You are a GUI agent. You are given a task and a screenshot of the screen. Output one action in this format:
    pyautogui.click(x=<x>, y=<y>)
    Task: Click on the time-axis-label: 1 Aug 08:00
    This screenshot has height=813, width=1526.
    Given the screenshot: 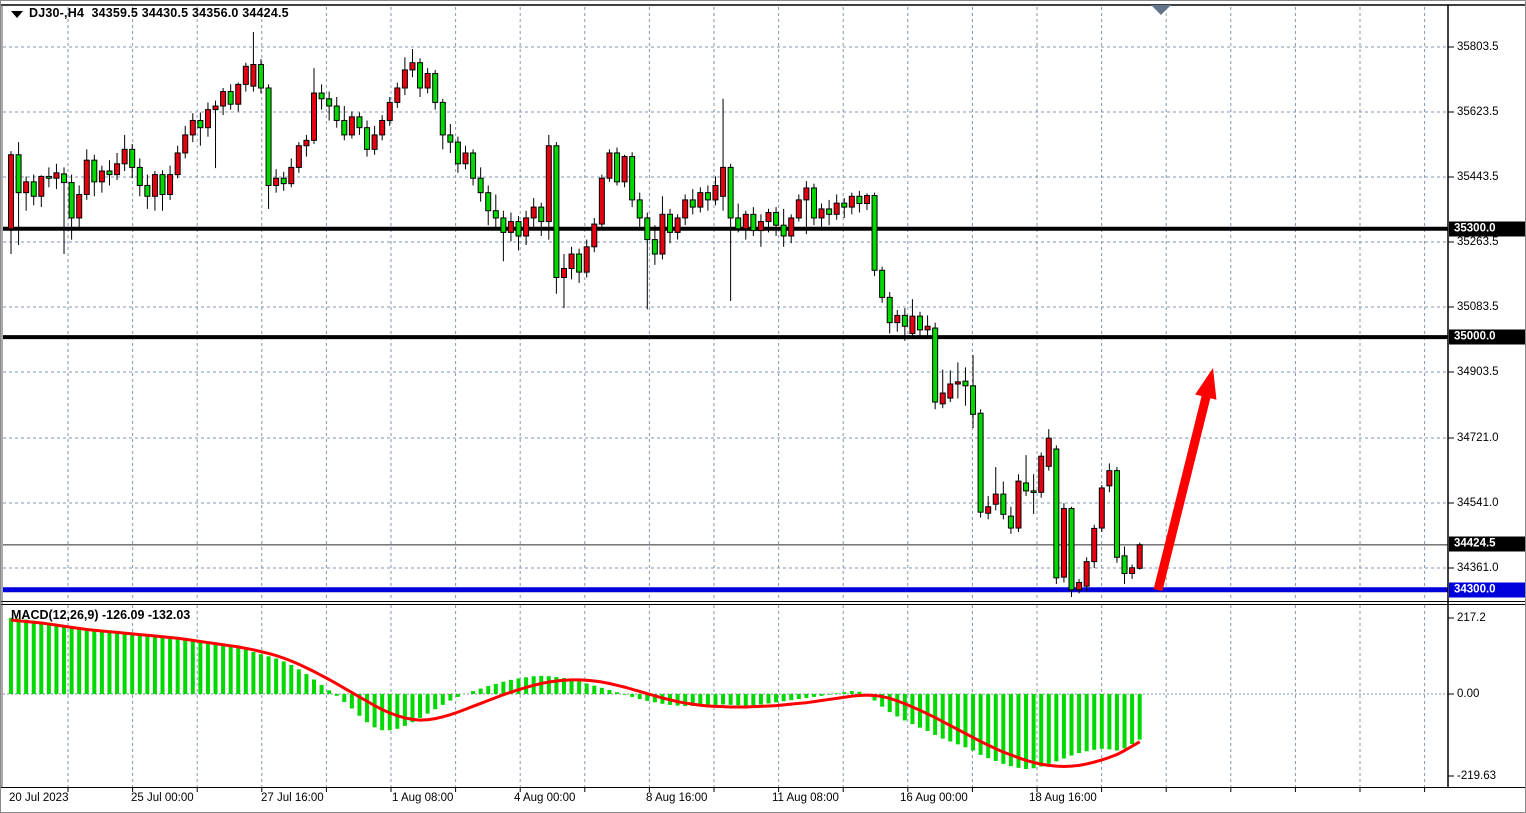 What is the action you would take?
    pyautogui.click(x=423, y=798)
    